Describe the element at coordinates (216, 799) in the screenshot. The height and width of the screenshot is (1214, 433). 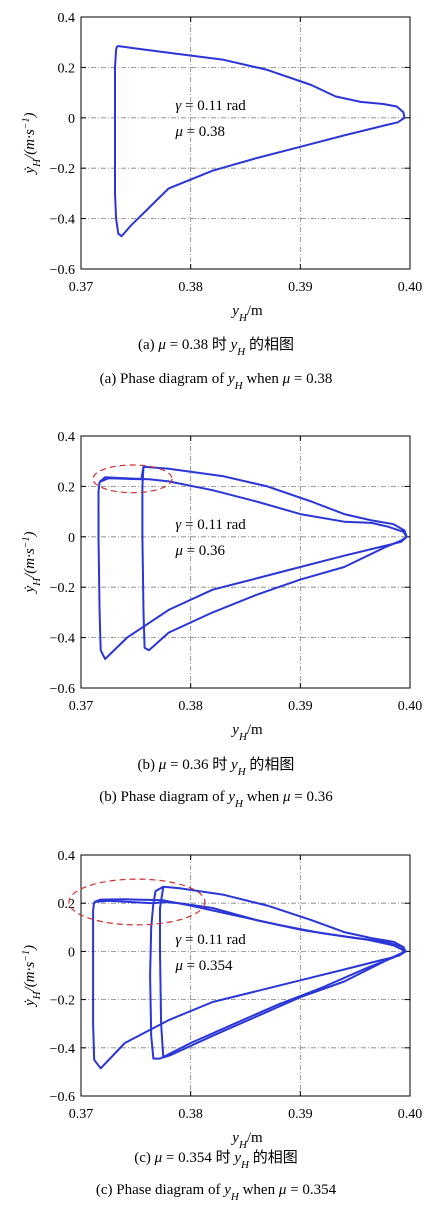
I see `caption-en: (b) Phase diagram of yH when μ = 0.36` at that location.